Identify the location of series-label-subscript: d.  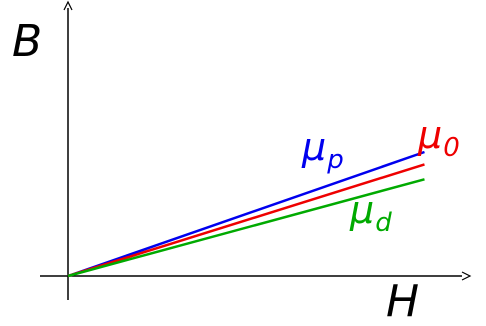
(383, 223).